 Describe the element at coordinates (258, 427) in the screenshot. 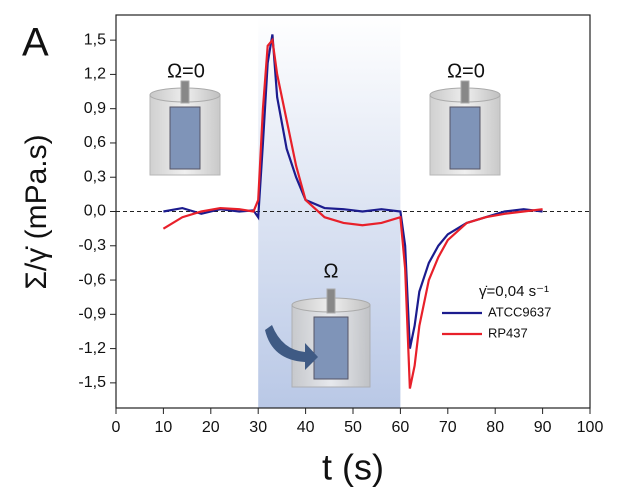

I see `x-tick-label: 30` at that location.